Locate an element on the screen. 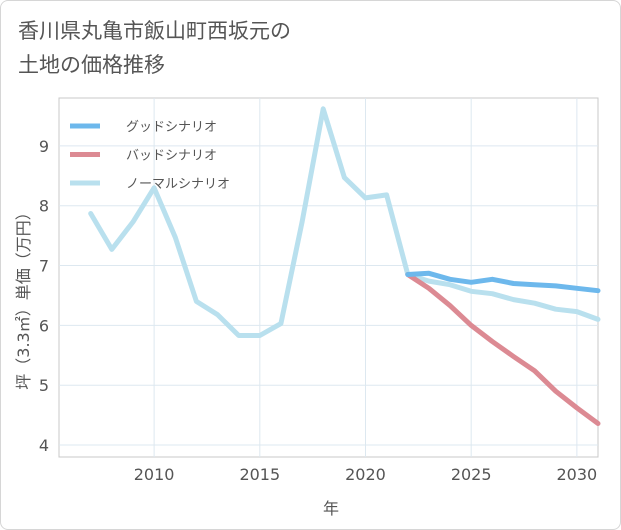 Image resolution: width=621 pixels, height=530 pixels. chart-title-line-1: 香川県丸亀市飯山町西坂元の is located at coordinates (154, 31).